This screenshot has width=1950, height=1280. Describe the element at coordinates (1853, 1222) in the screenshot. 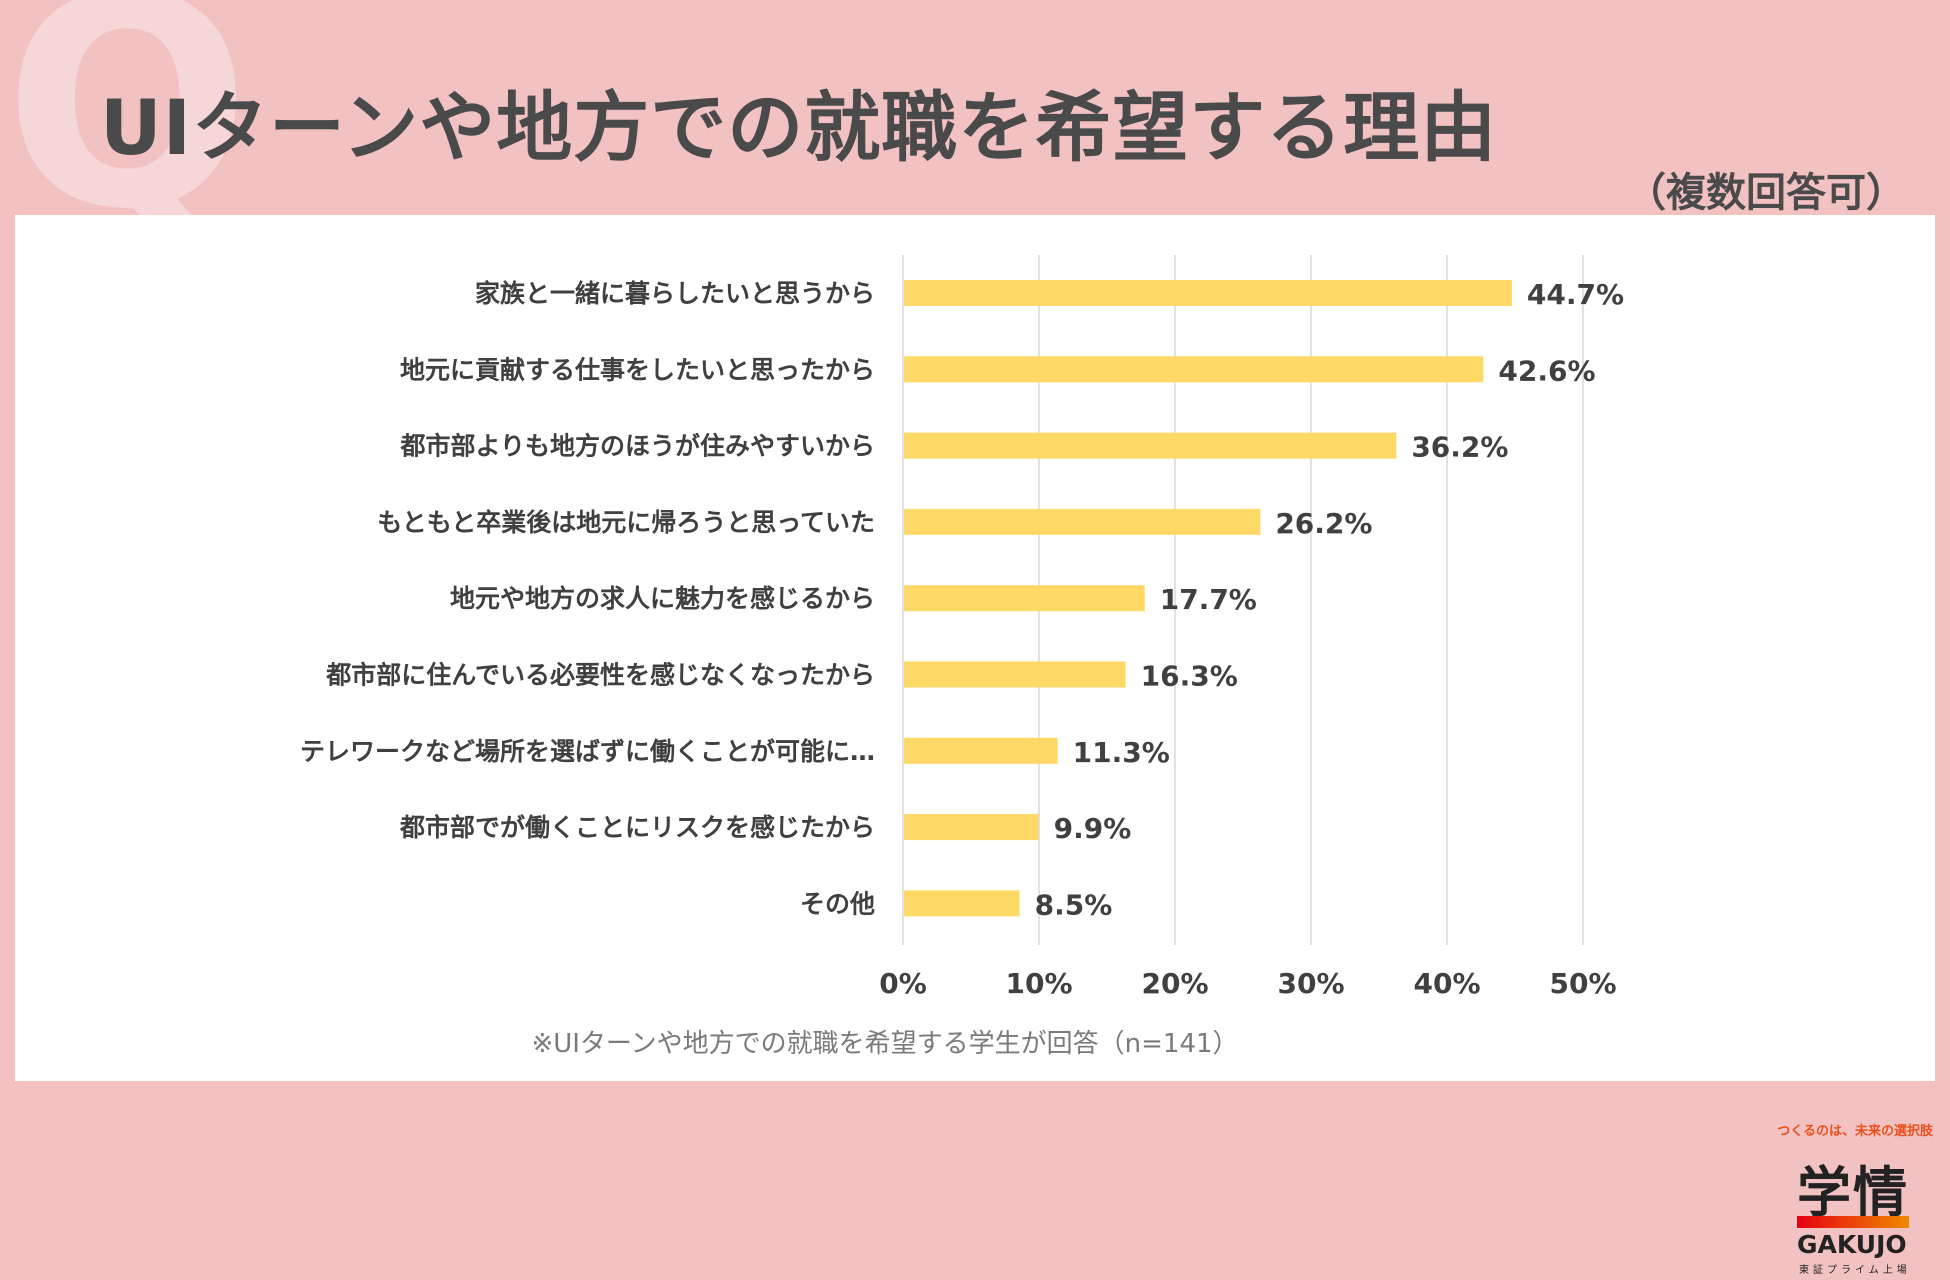

I see `logo-bar` at that location.